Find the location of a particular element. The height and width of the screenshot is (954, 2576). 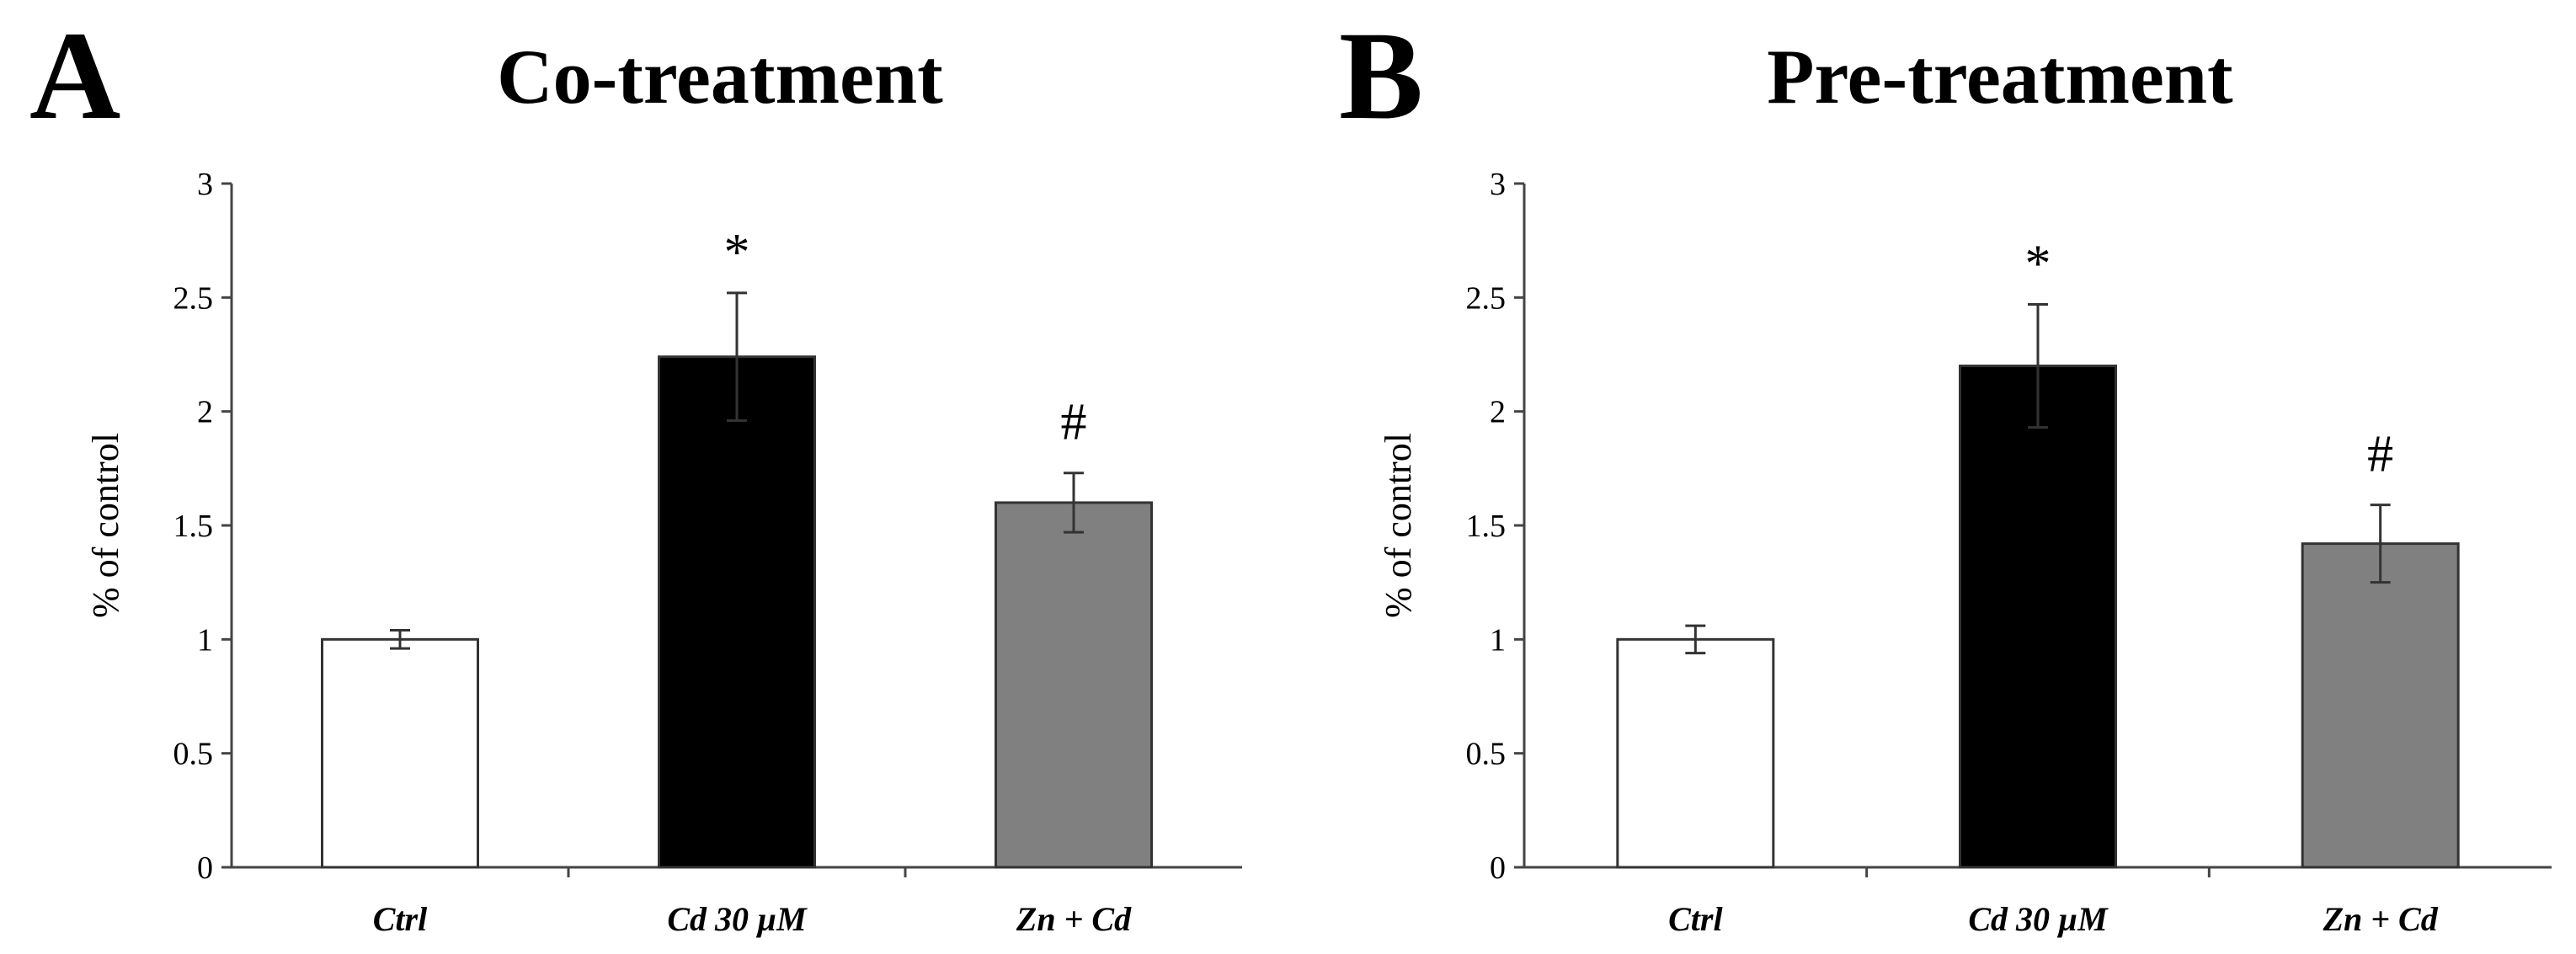

panel-letter-b: B is located at coordinates (1381, 76).